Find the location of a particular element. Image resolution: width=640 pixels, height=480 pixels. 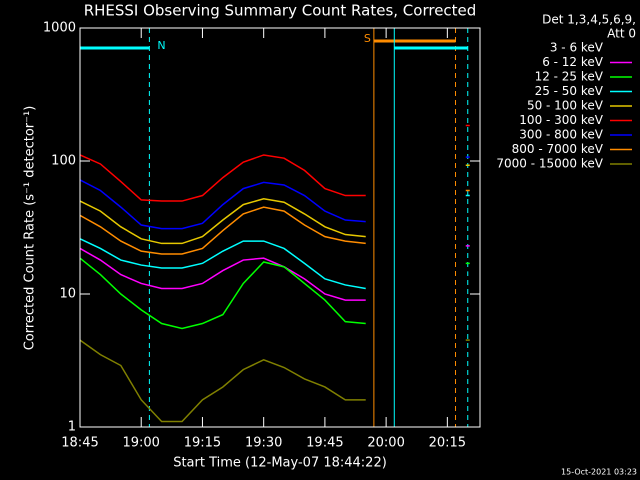

x-tick-label: 19:00 is located at coordinates (140, 443).